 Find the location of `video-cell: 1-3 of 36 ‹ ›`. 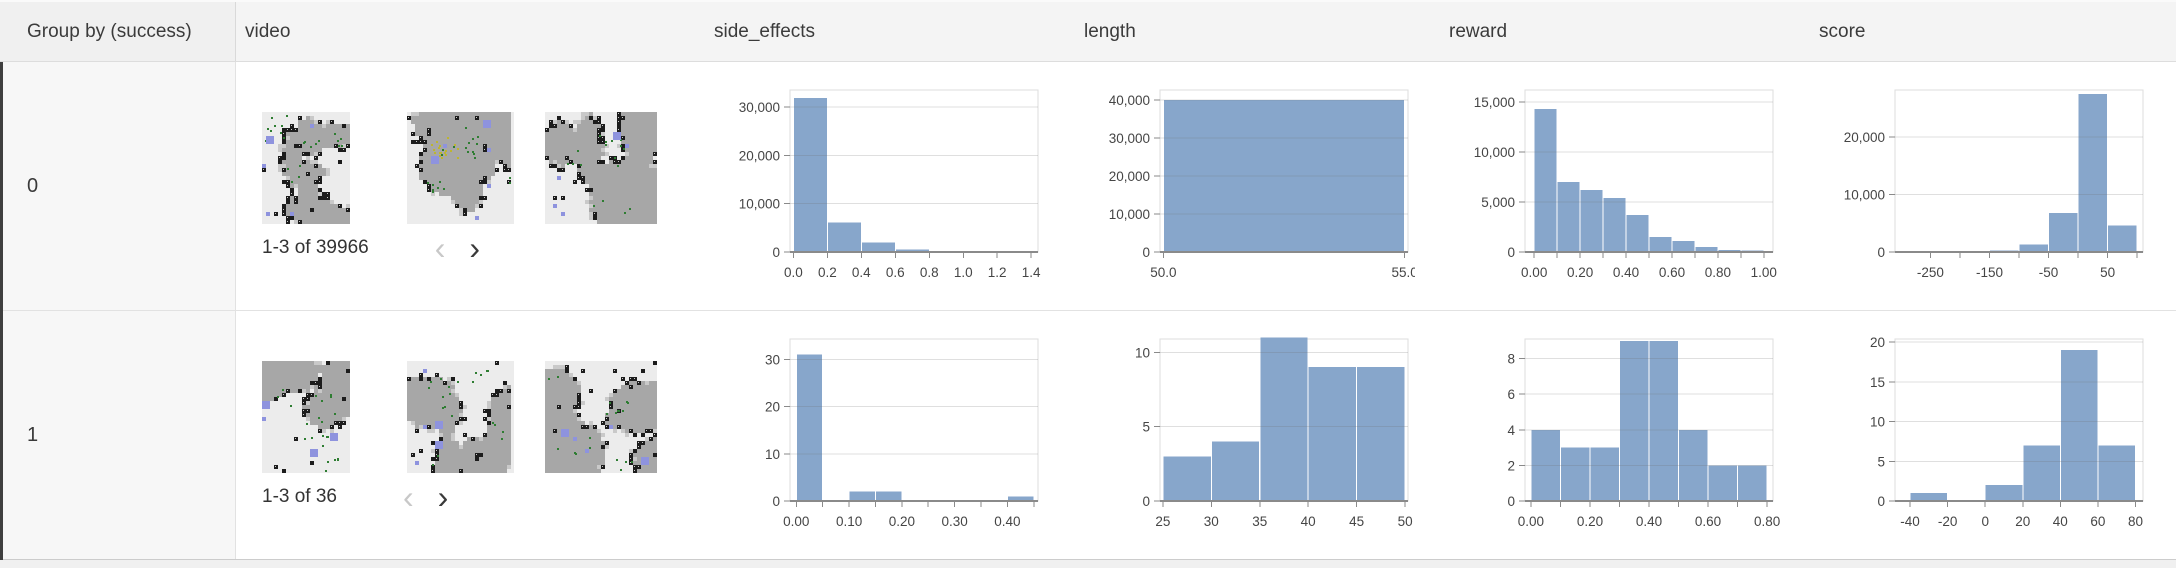

video-cell: 1-3 of 36 ‹ › is located at coordinates (470, 435).